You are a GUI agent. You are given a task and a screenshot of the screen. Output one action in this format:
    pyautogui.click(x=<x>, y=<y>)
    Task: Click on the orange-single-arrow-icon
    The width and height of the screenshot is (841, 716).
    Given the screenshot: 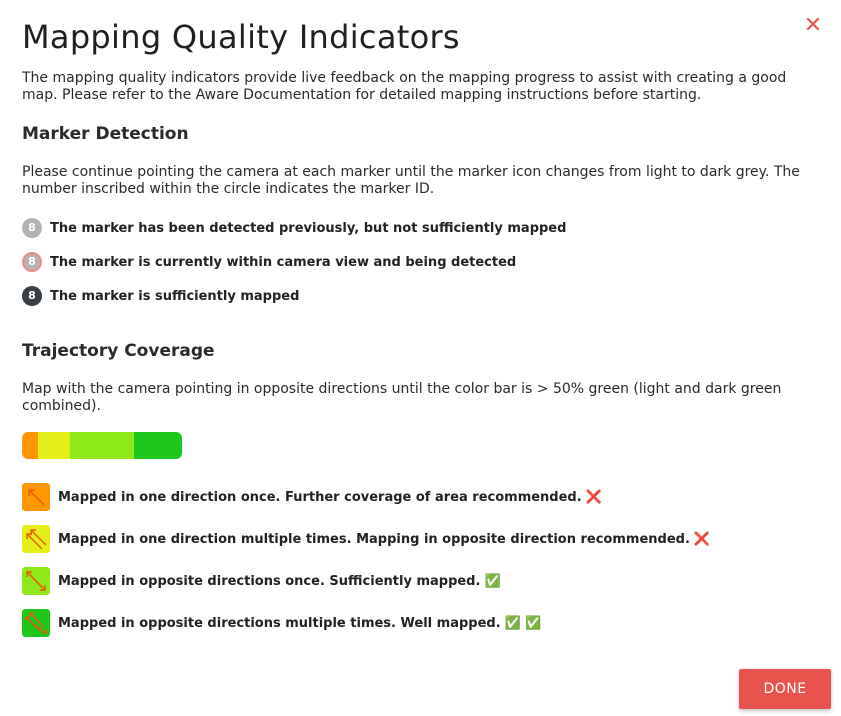 What is the action you would take?
    pyautogui.click(x=36, y=497)
    